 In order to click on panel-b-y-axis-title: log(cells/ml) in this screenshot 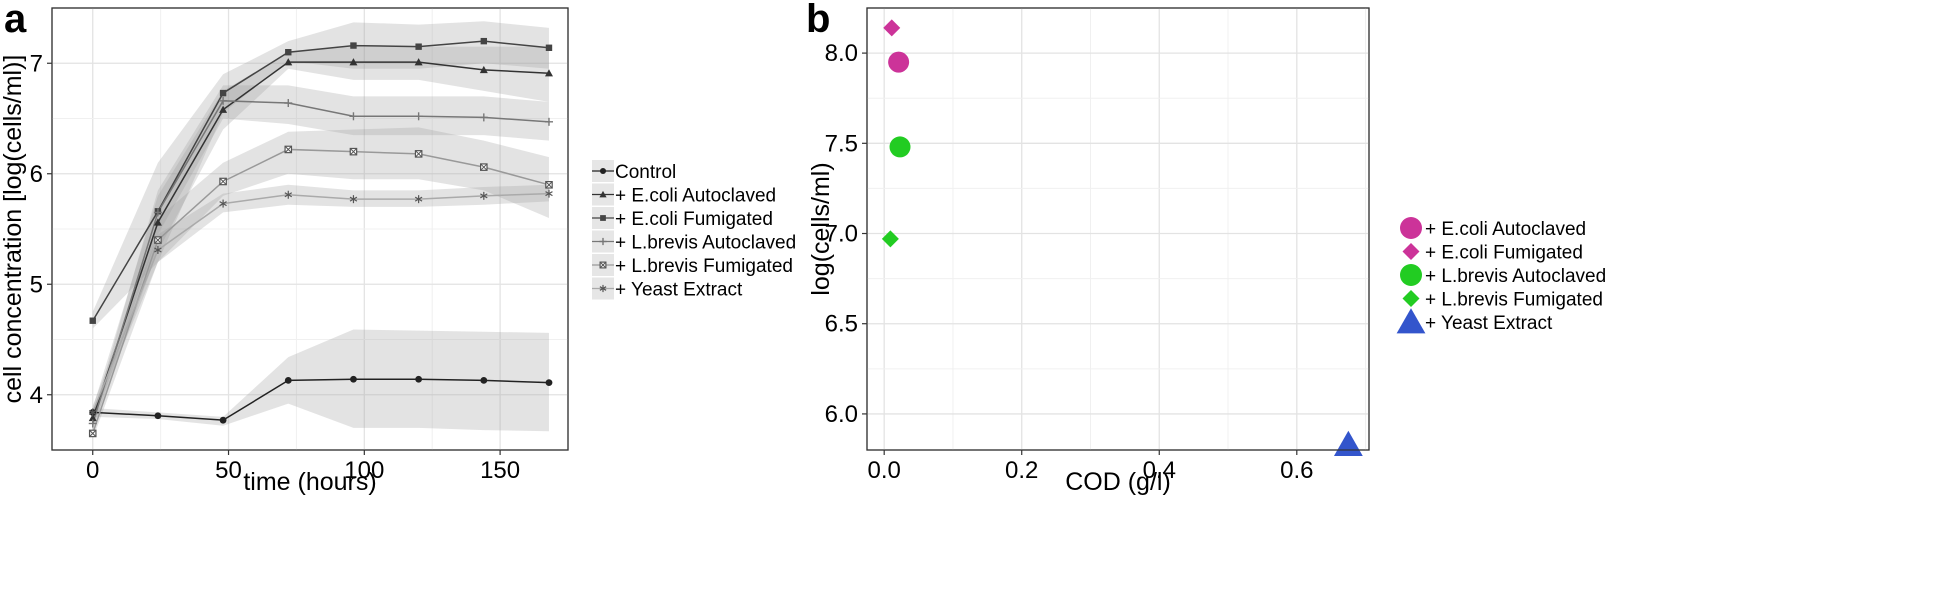, I will do `click(821, 228)`.